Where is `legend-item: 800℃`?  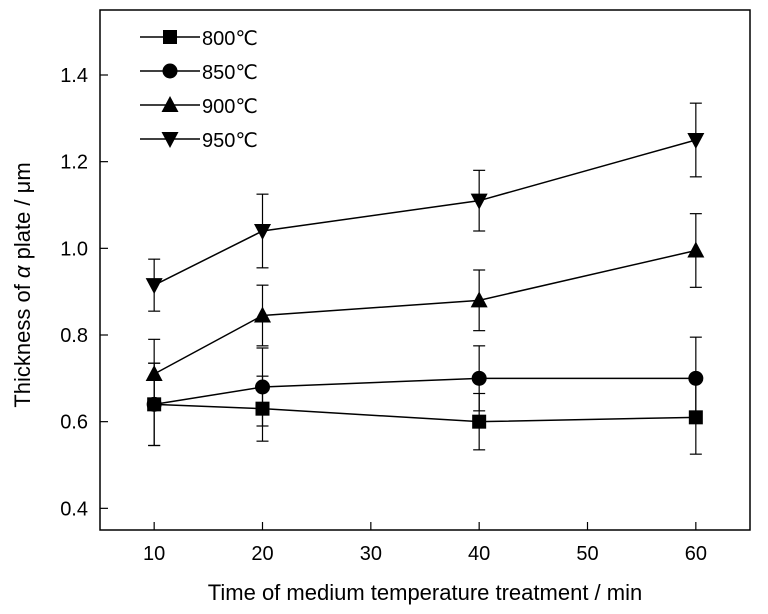
legend-item: 800℃ is located at coordinates (199, 39).